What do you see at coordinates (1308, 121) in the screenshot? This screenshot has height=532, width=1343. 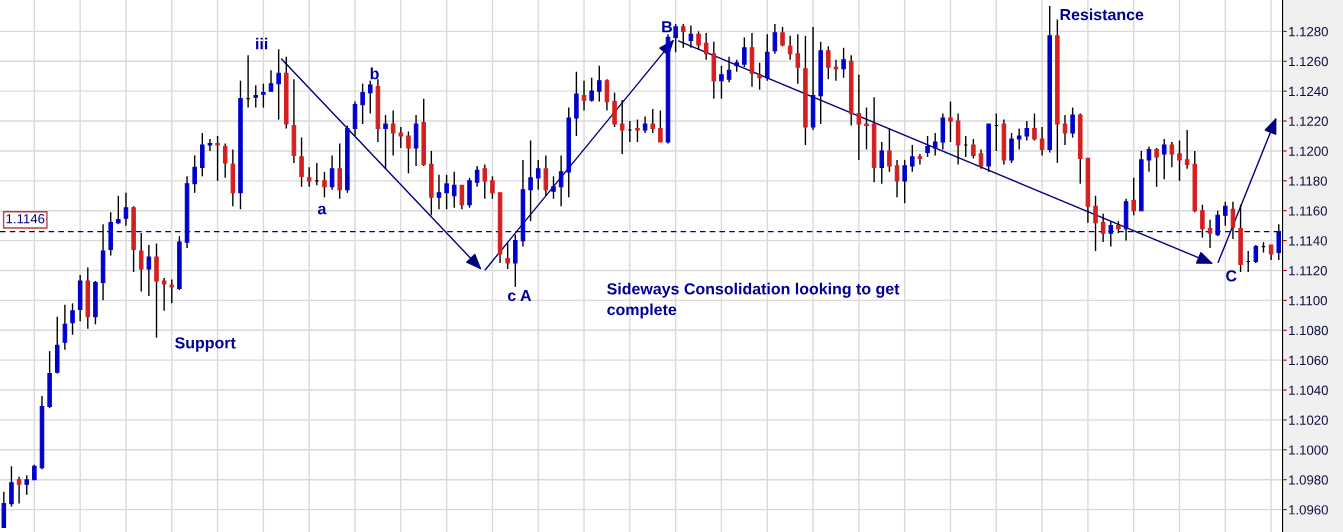 I see `y-tick-label: 1.1220` at bounding box center [1308, 121].